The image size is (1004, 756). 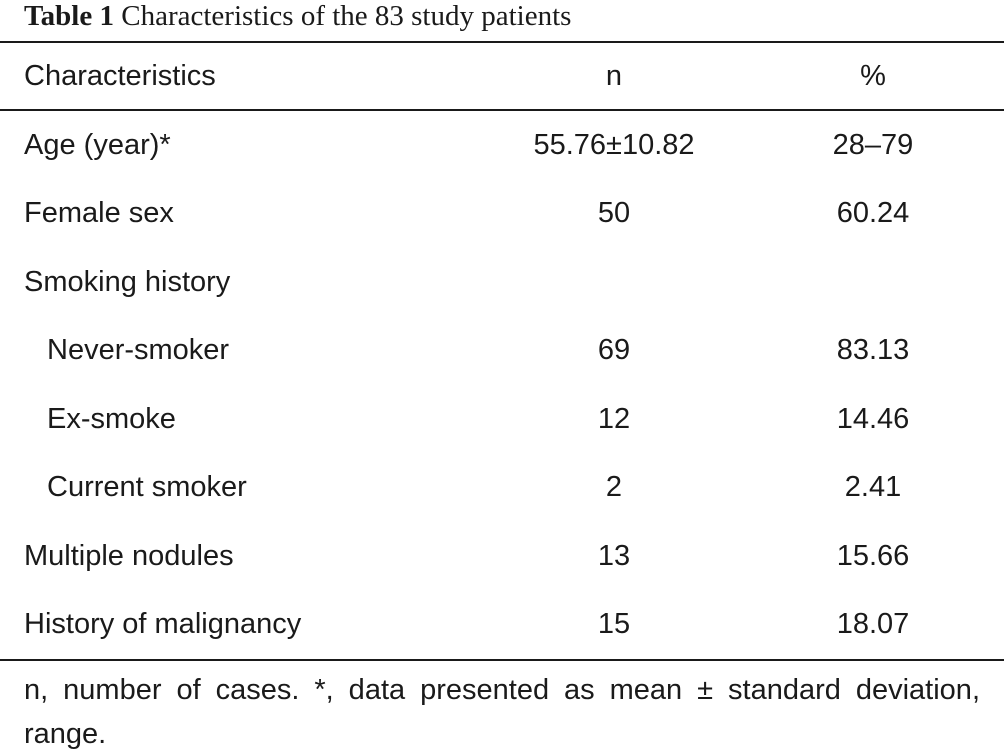 I want to click on table-header-row: Characteristics n %, so click(x=502, y=76).